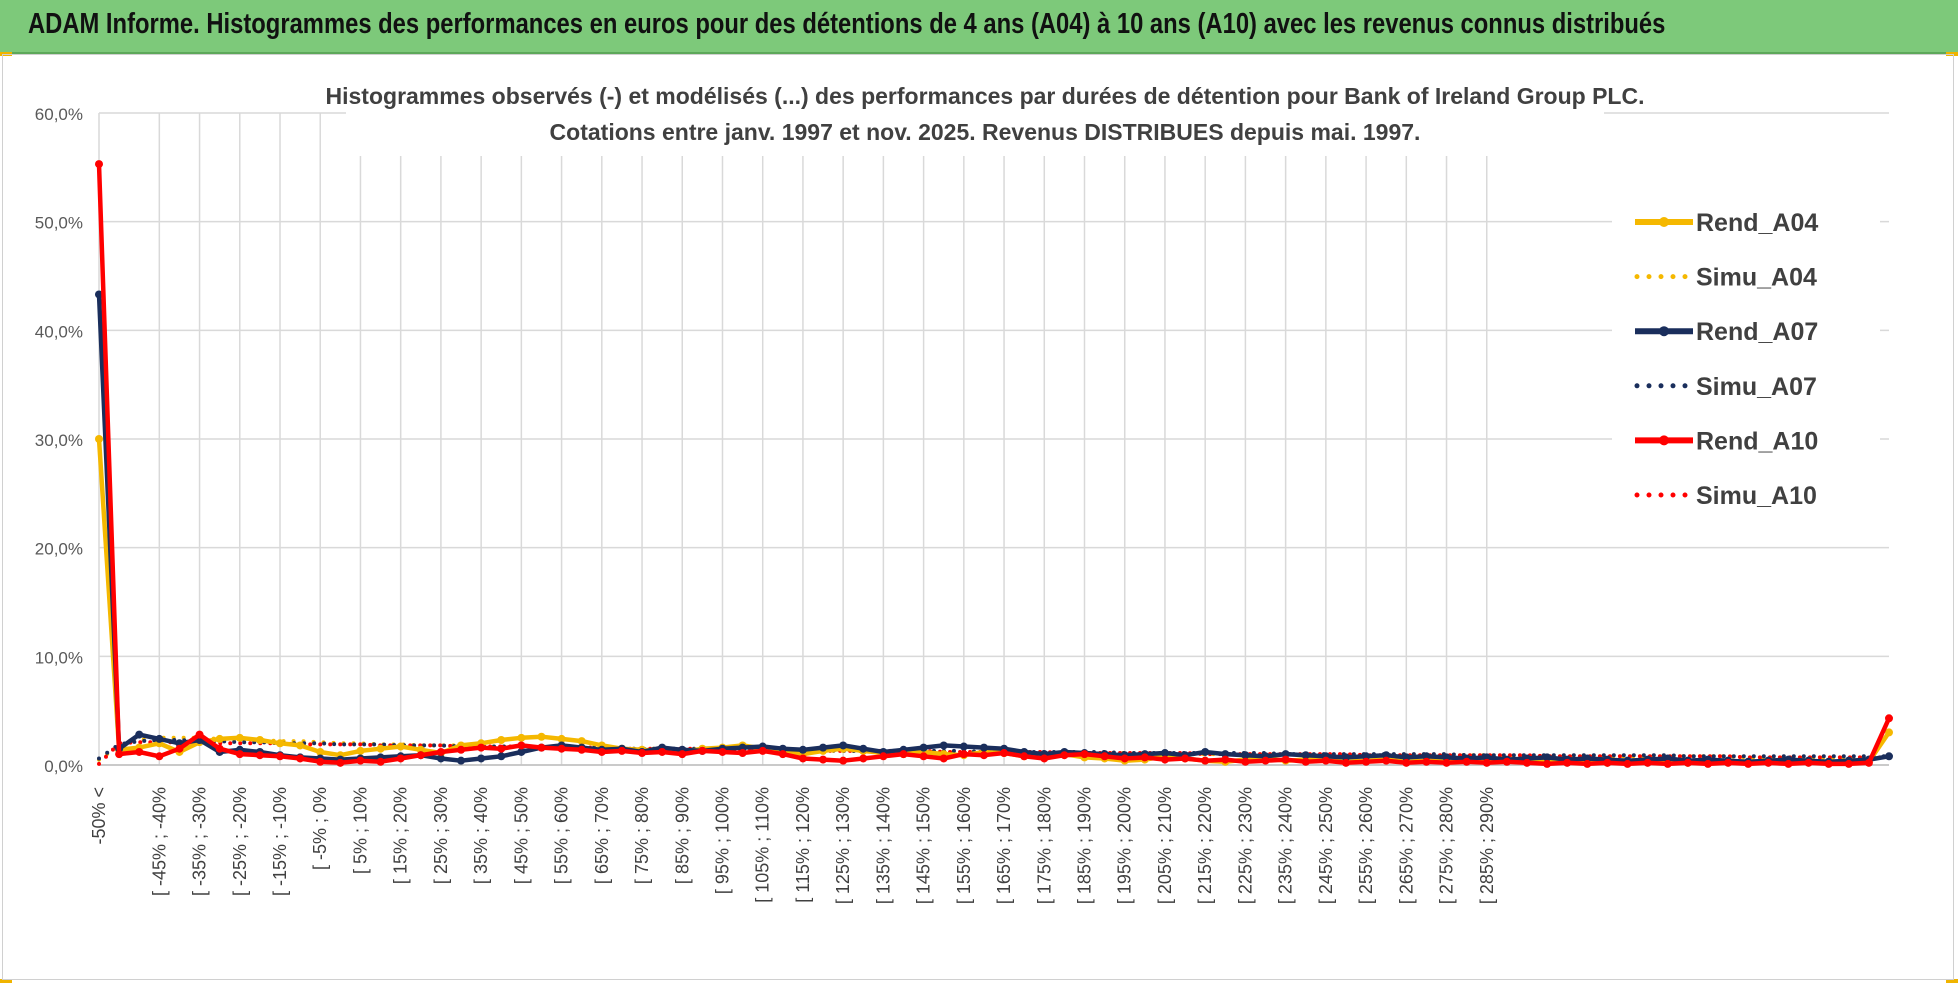 This screenshot has height=983, width=1958. I want to click on x-tick-label: [ 45% ; 50%, so click(521, 835).